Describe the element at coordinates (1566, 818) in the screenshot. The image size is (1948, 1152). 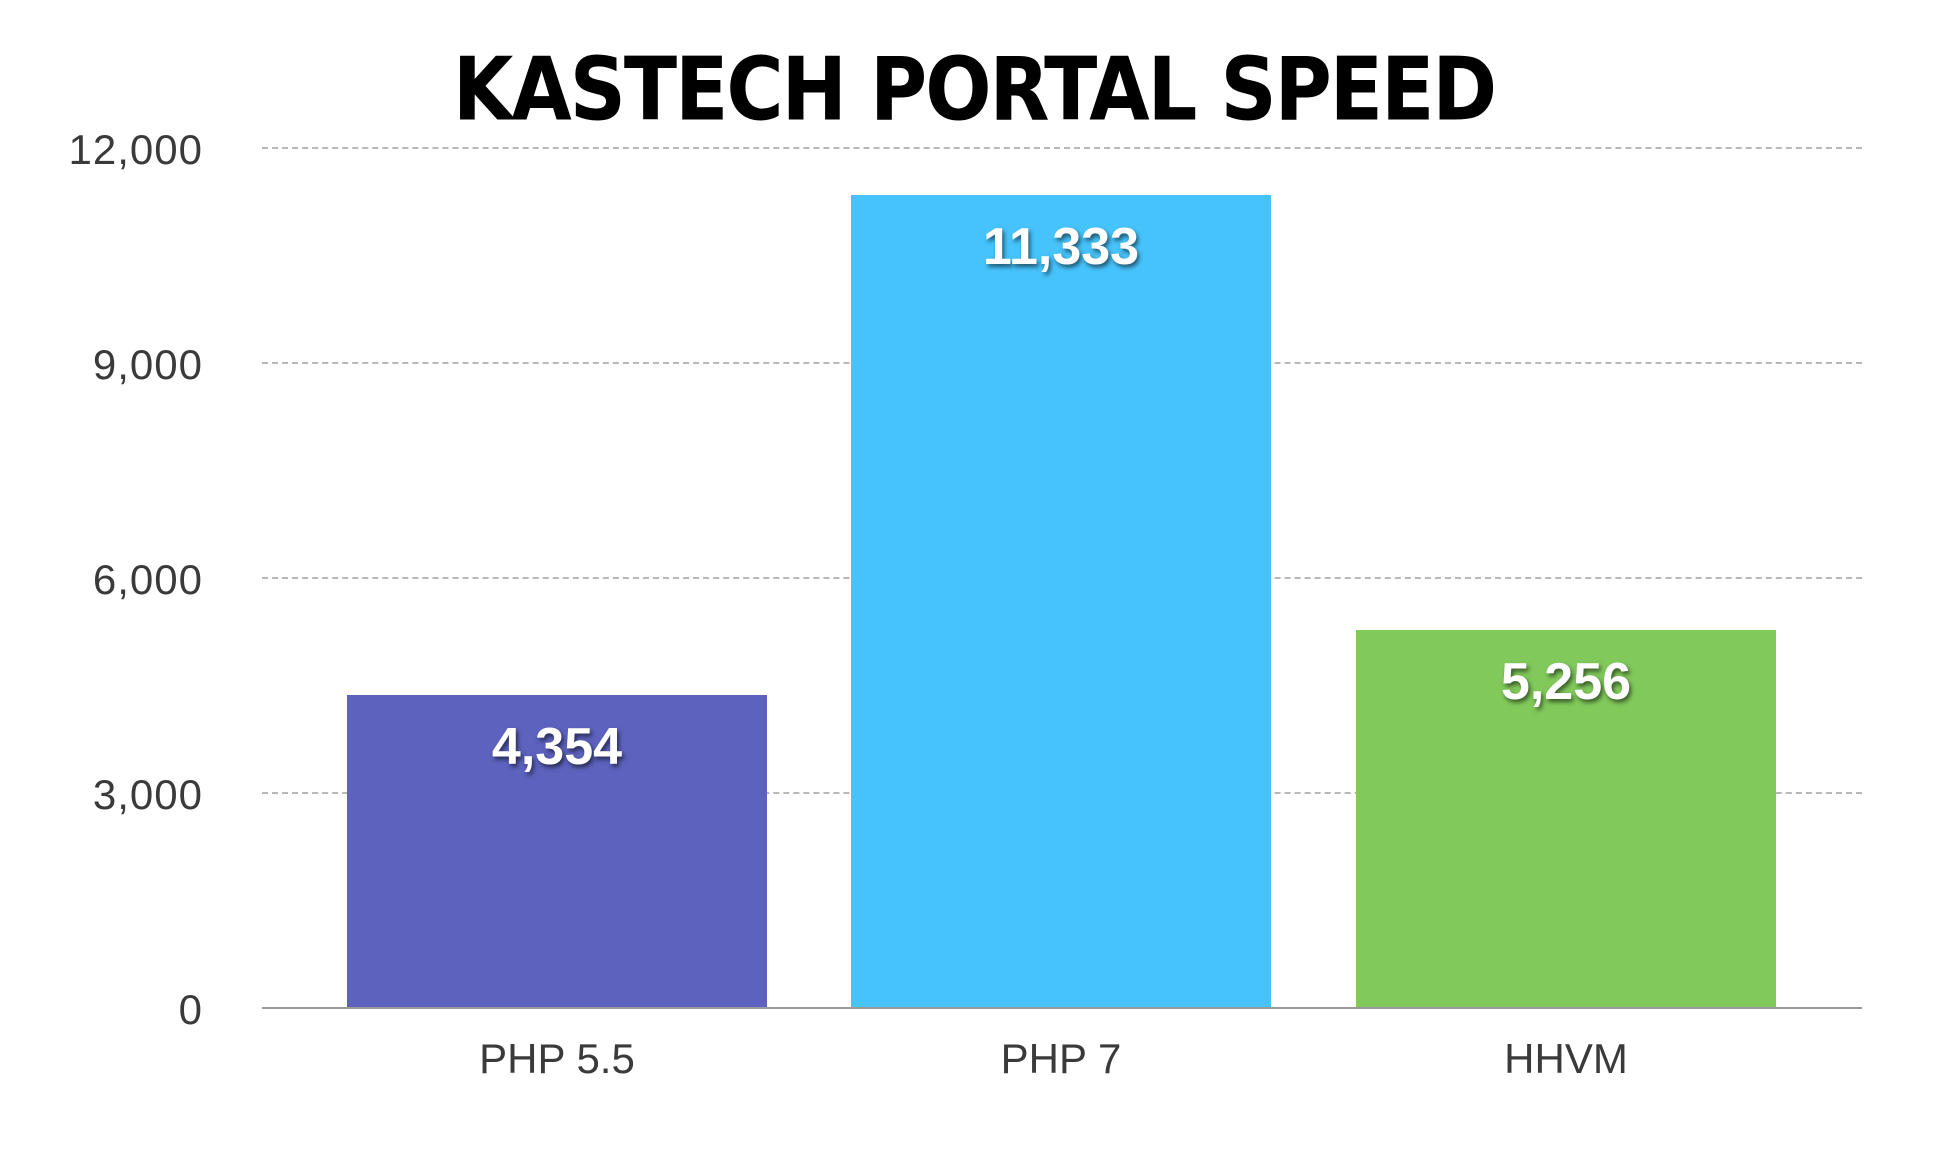
I see `bar-hhvm: 5,256` at that location.